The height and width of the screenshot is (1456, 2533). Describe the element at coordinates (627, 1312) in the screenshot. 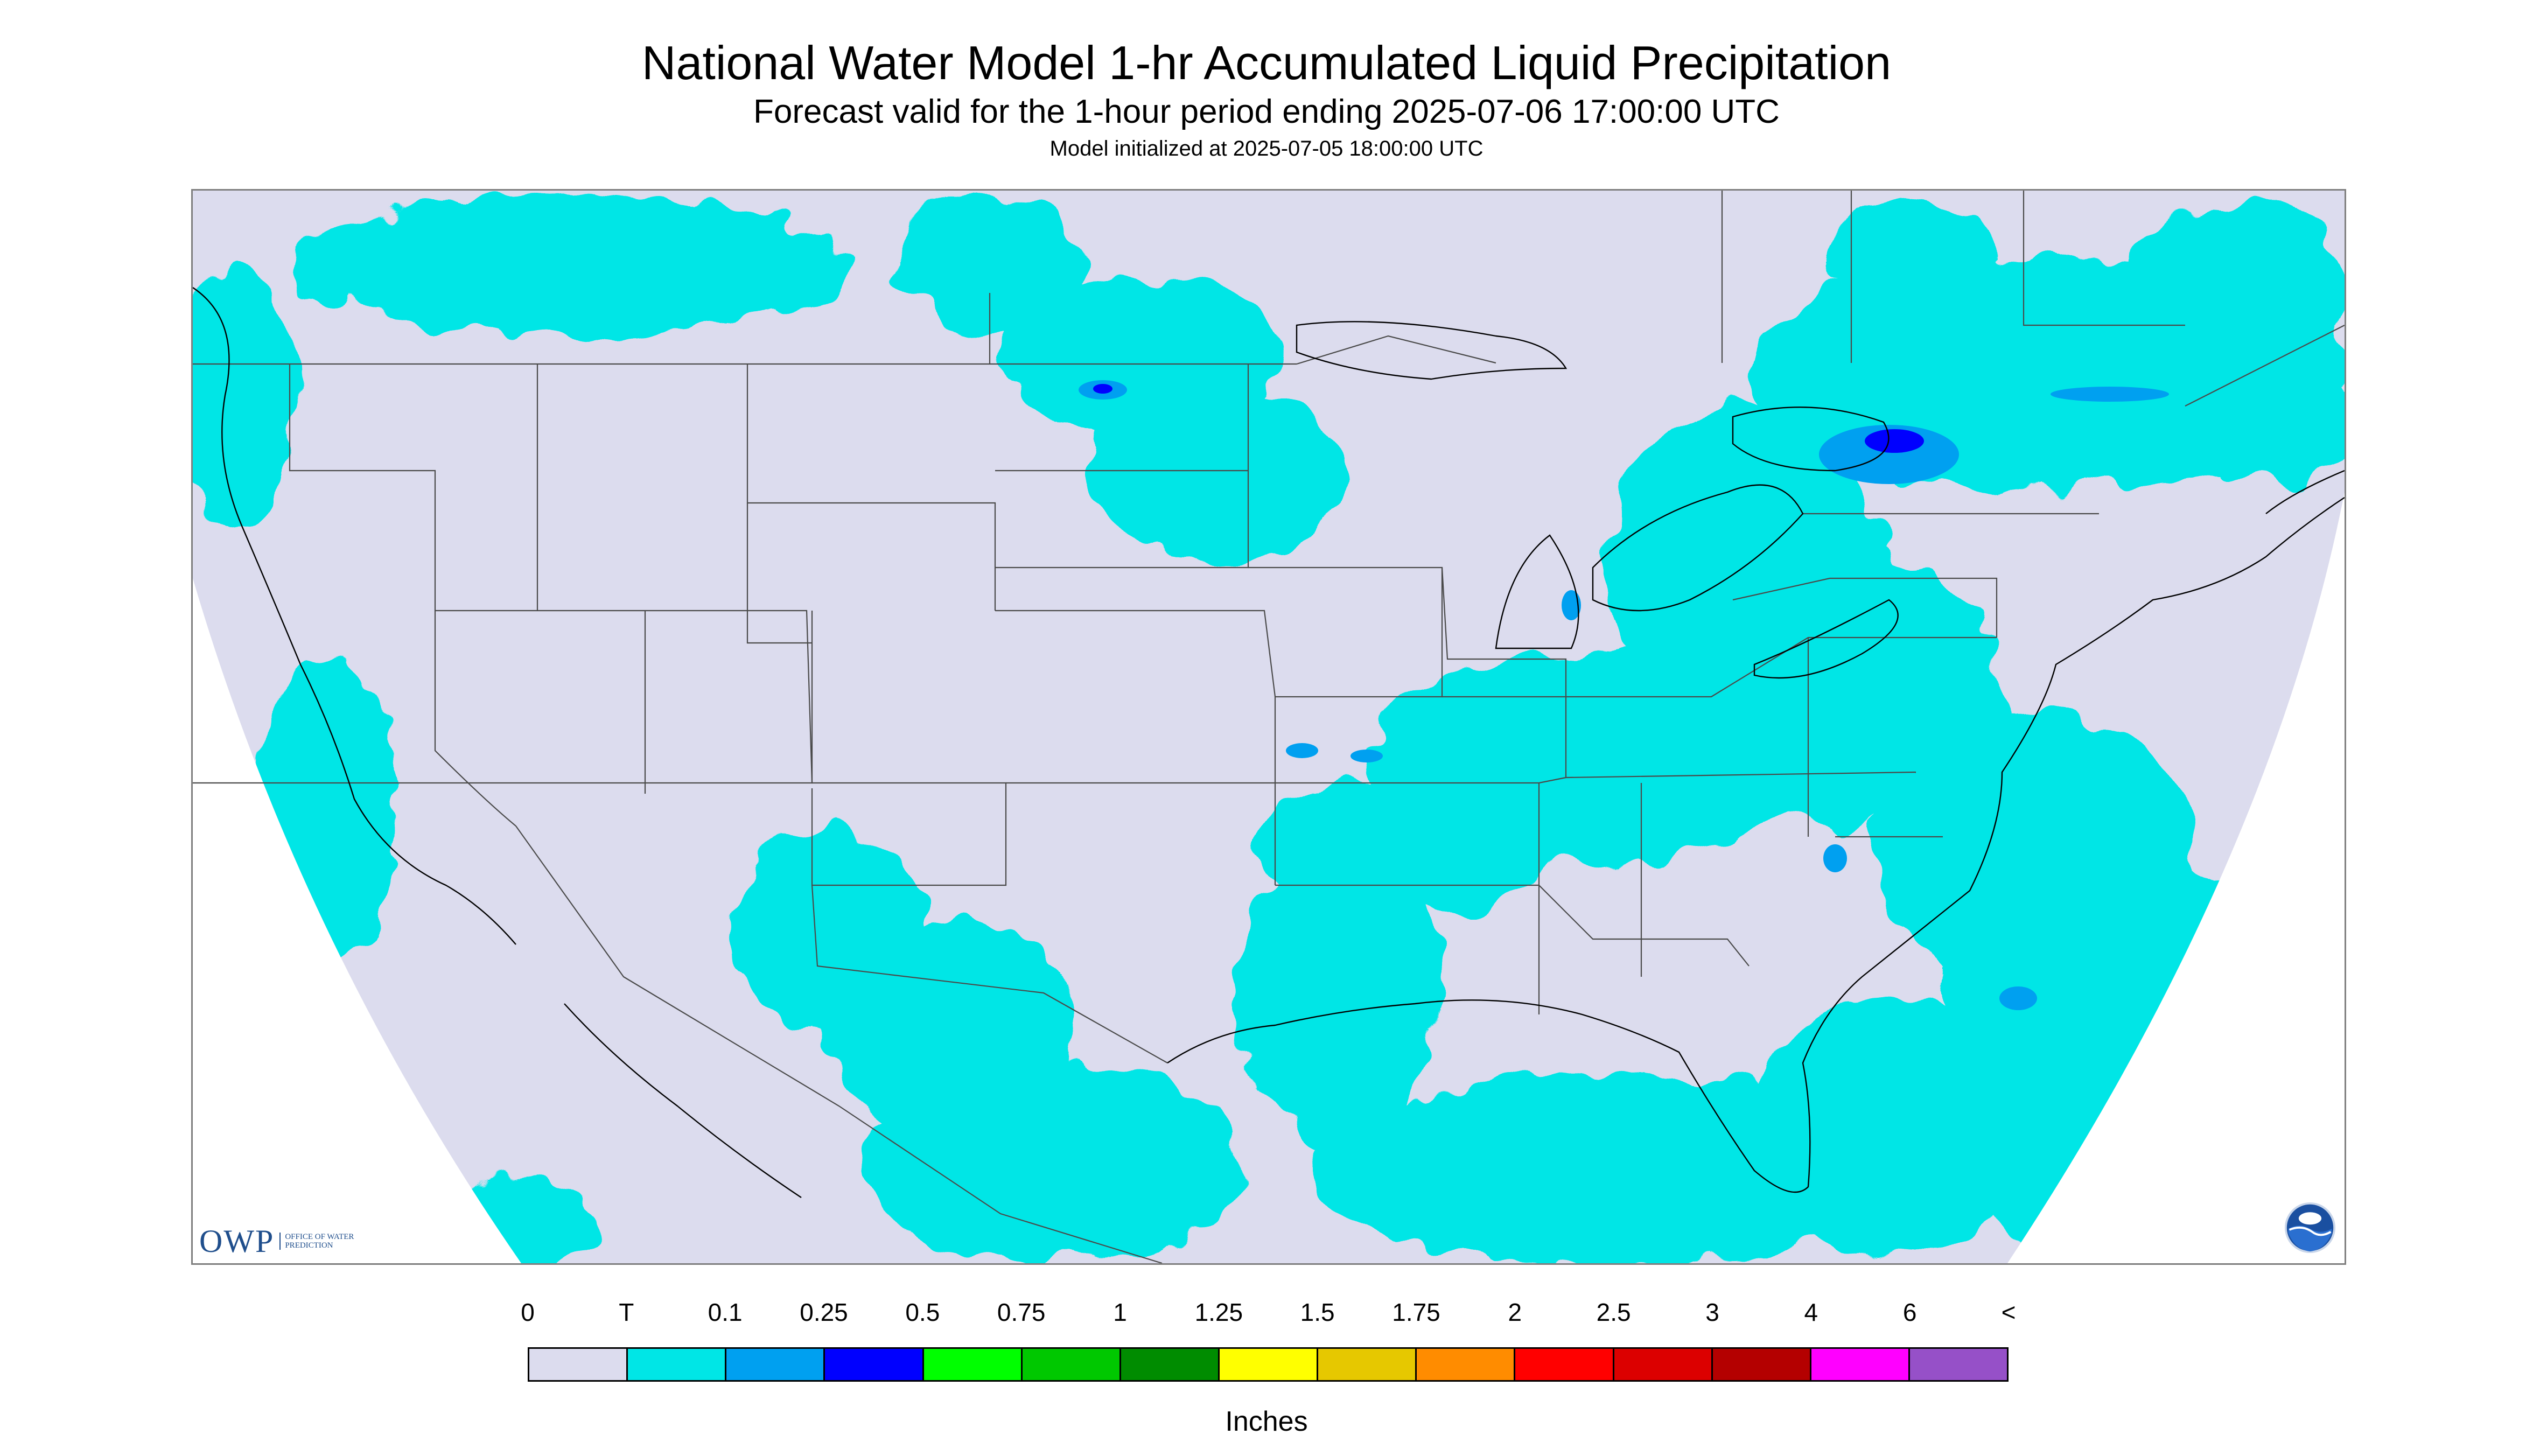

I see `legend-label: T` at that location.